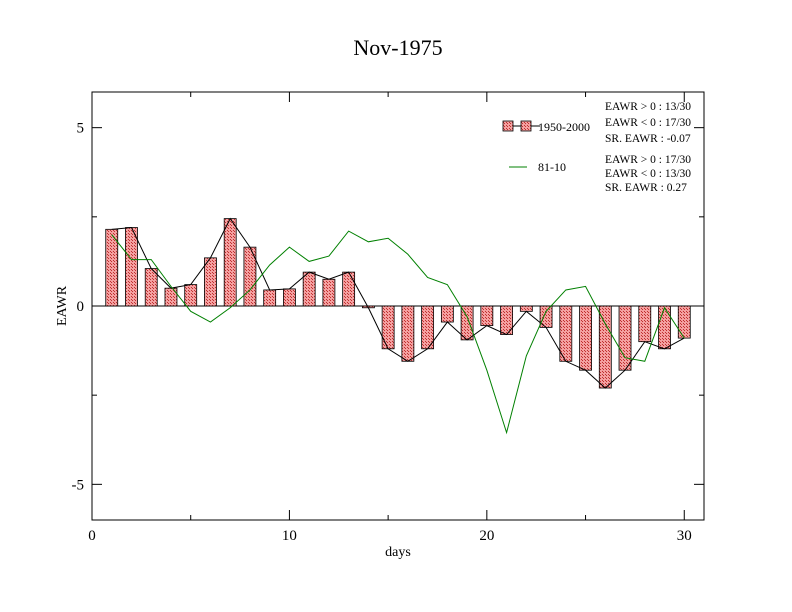 This screenshot has width=792, height=612. Describe the element at coordinates (289, 536) in the screenshot. I see `x-tick-label-10: 10` at that location.